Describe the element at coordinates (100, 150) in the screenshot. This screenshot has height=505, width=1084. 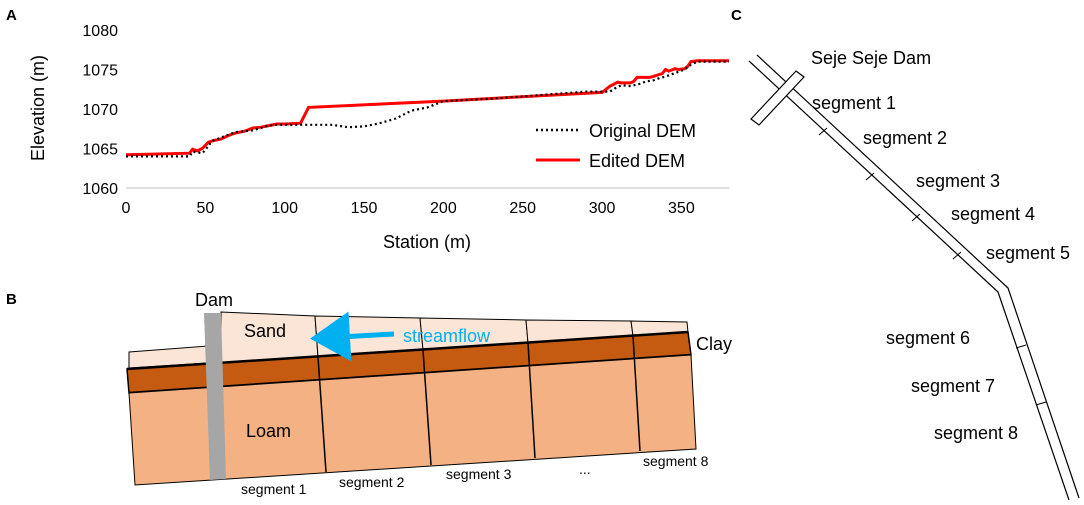
I see `y-tick-label: 1065` at that location.